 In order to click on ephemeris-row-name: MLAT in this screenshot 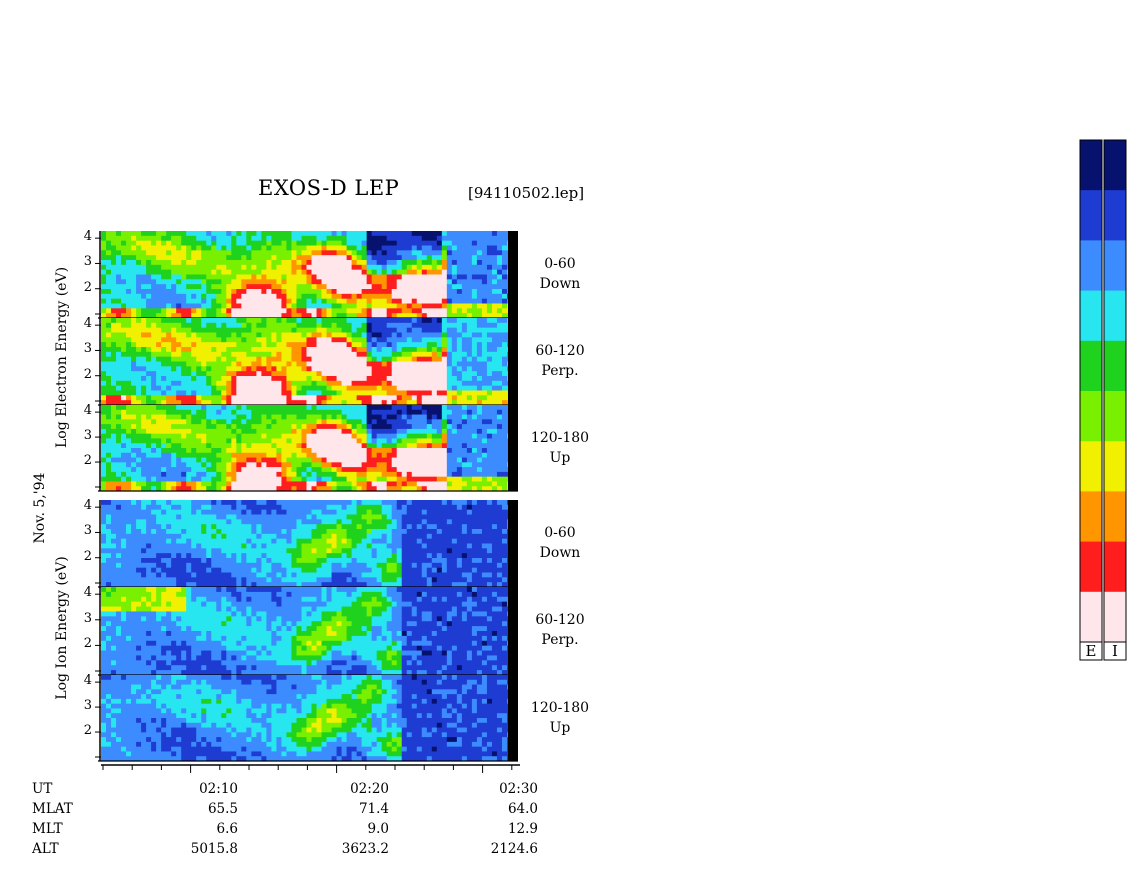, I will do `click(52, 809)`.